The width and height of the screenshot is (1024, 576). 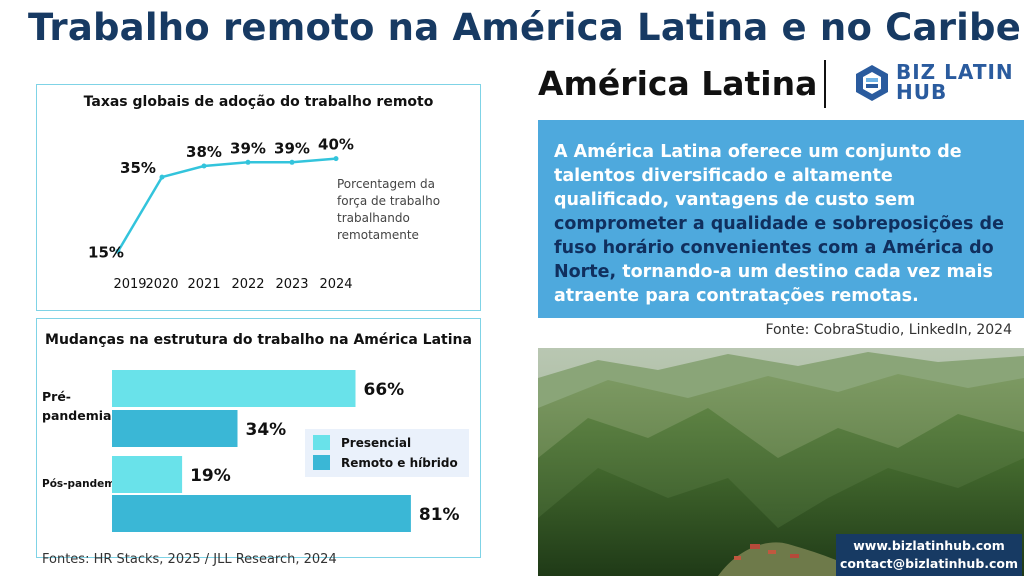 I want to click on annotation-line-3: trabalhando, so click(x=373, y=218).